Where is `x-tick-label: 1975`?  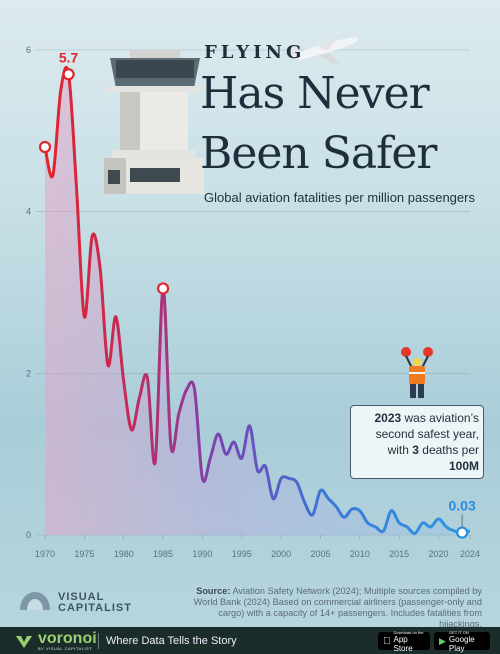
x-tick-label: 1975 is located at coordinates (84, 554).